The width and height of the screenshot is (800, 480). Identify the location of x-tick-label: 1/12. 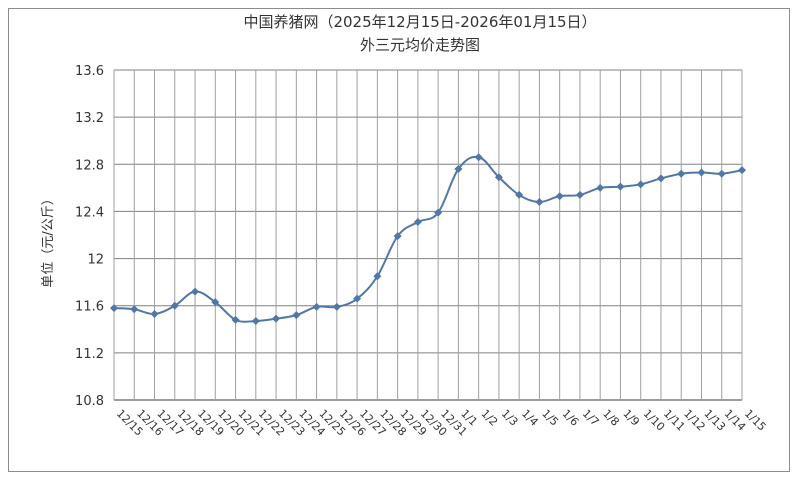
(694, 420).